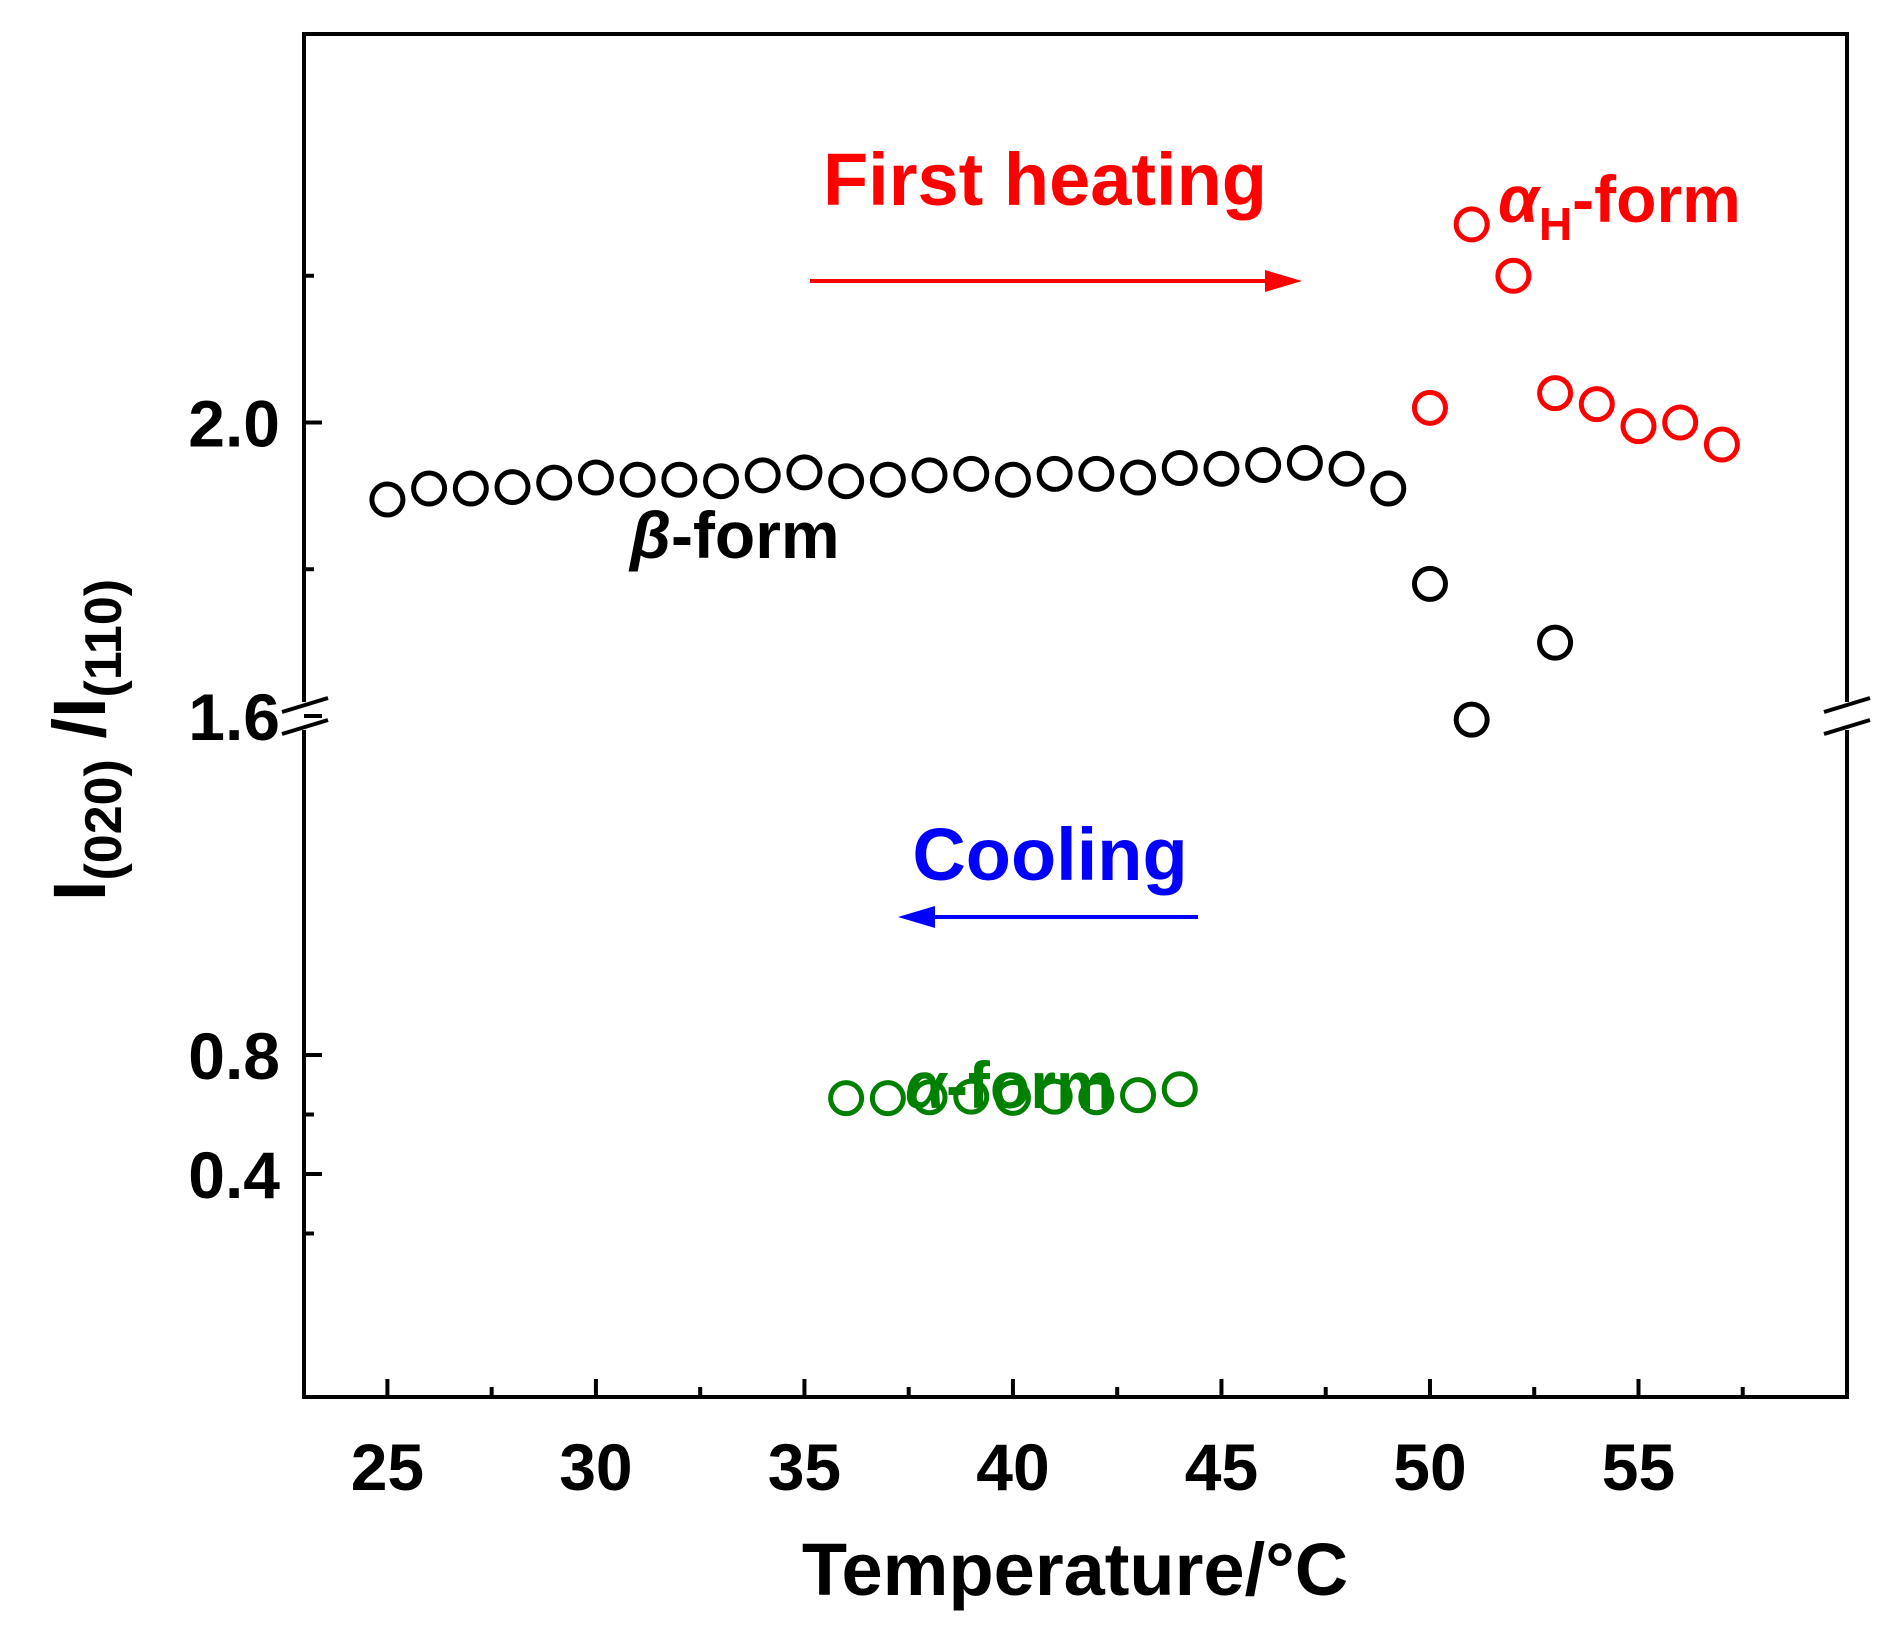 This screenshot has width=1895, height=1637. What do you see at coordinates (104, 638) in the screenshot?
I see `y-title-sub-2: (110)` at bounding box center [104, 638].